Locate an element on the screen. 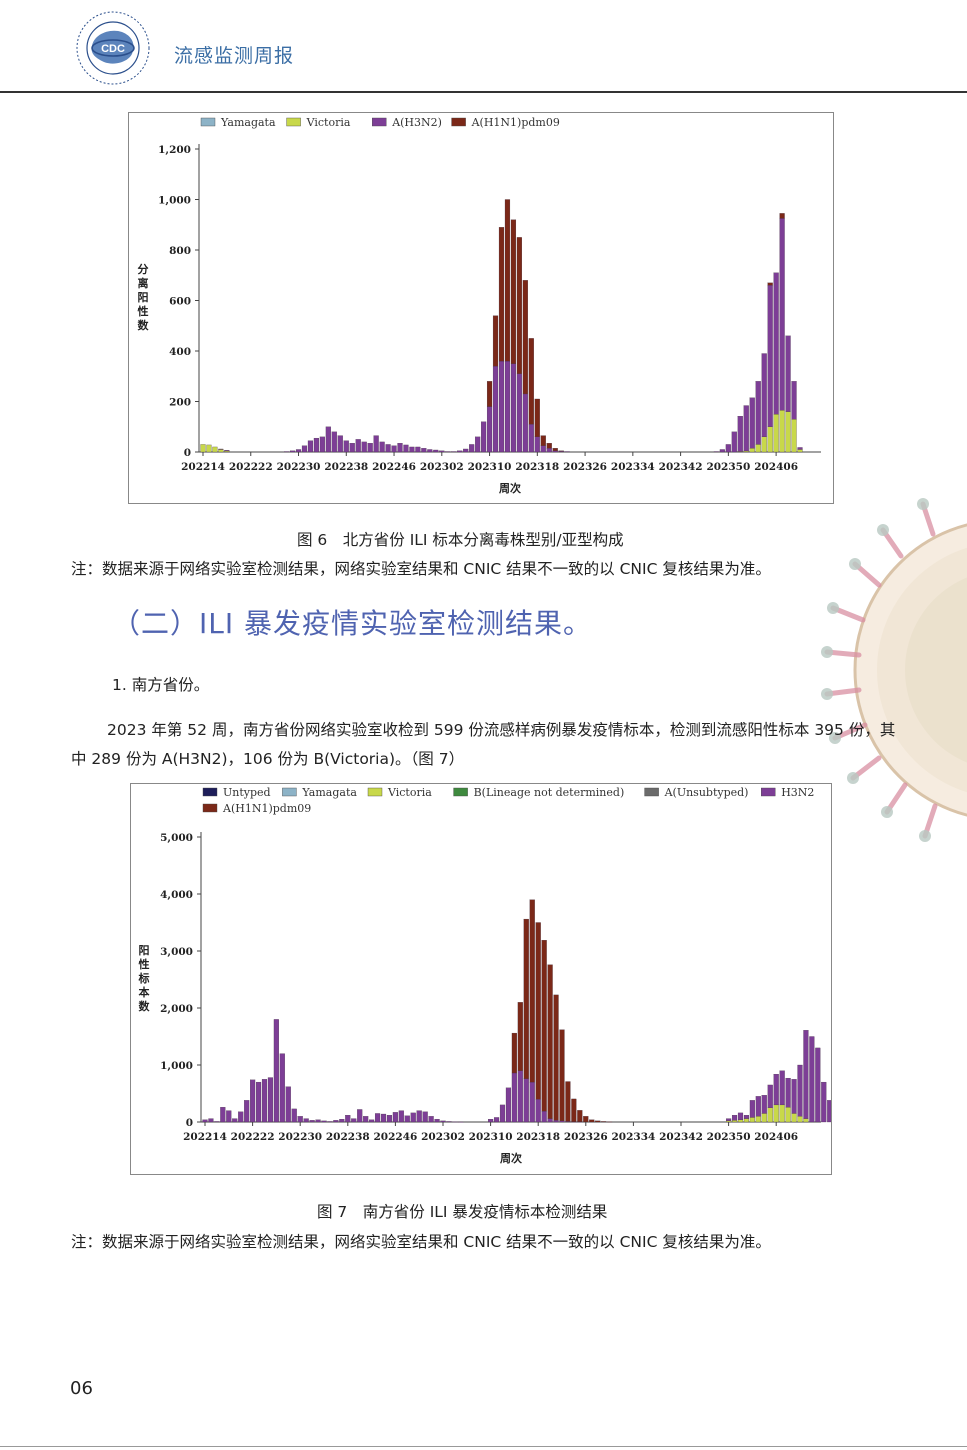 The height and width of the screenshot is (1450, 967). x-tick-label: 202406 is located at coordinates (776, 1137).